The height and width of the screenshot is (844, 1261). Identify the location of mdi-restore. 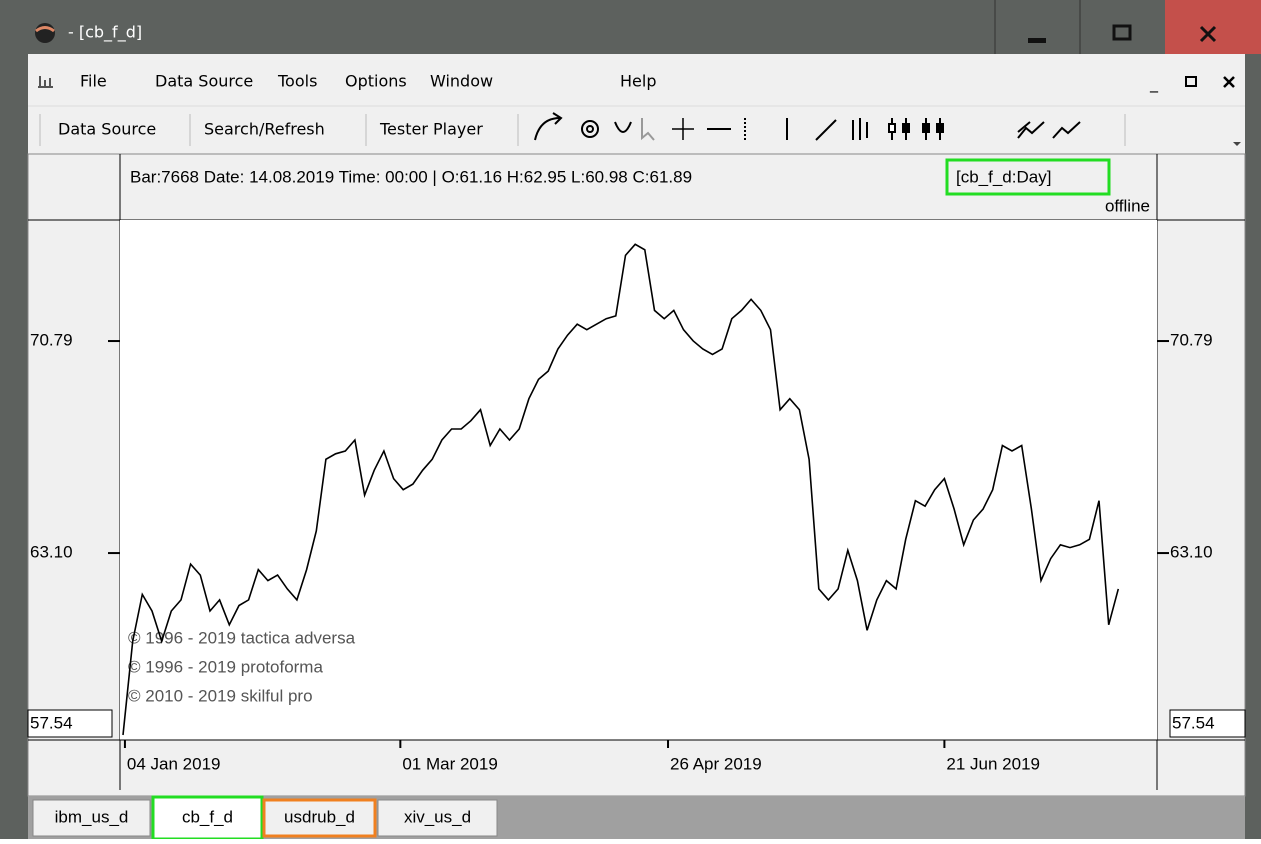
(1191, 81).